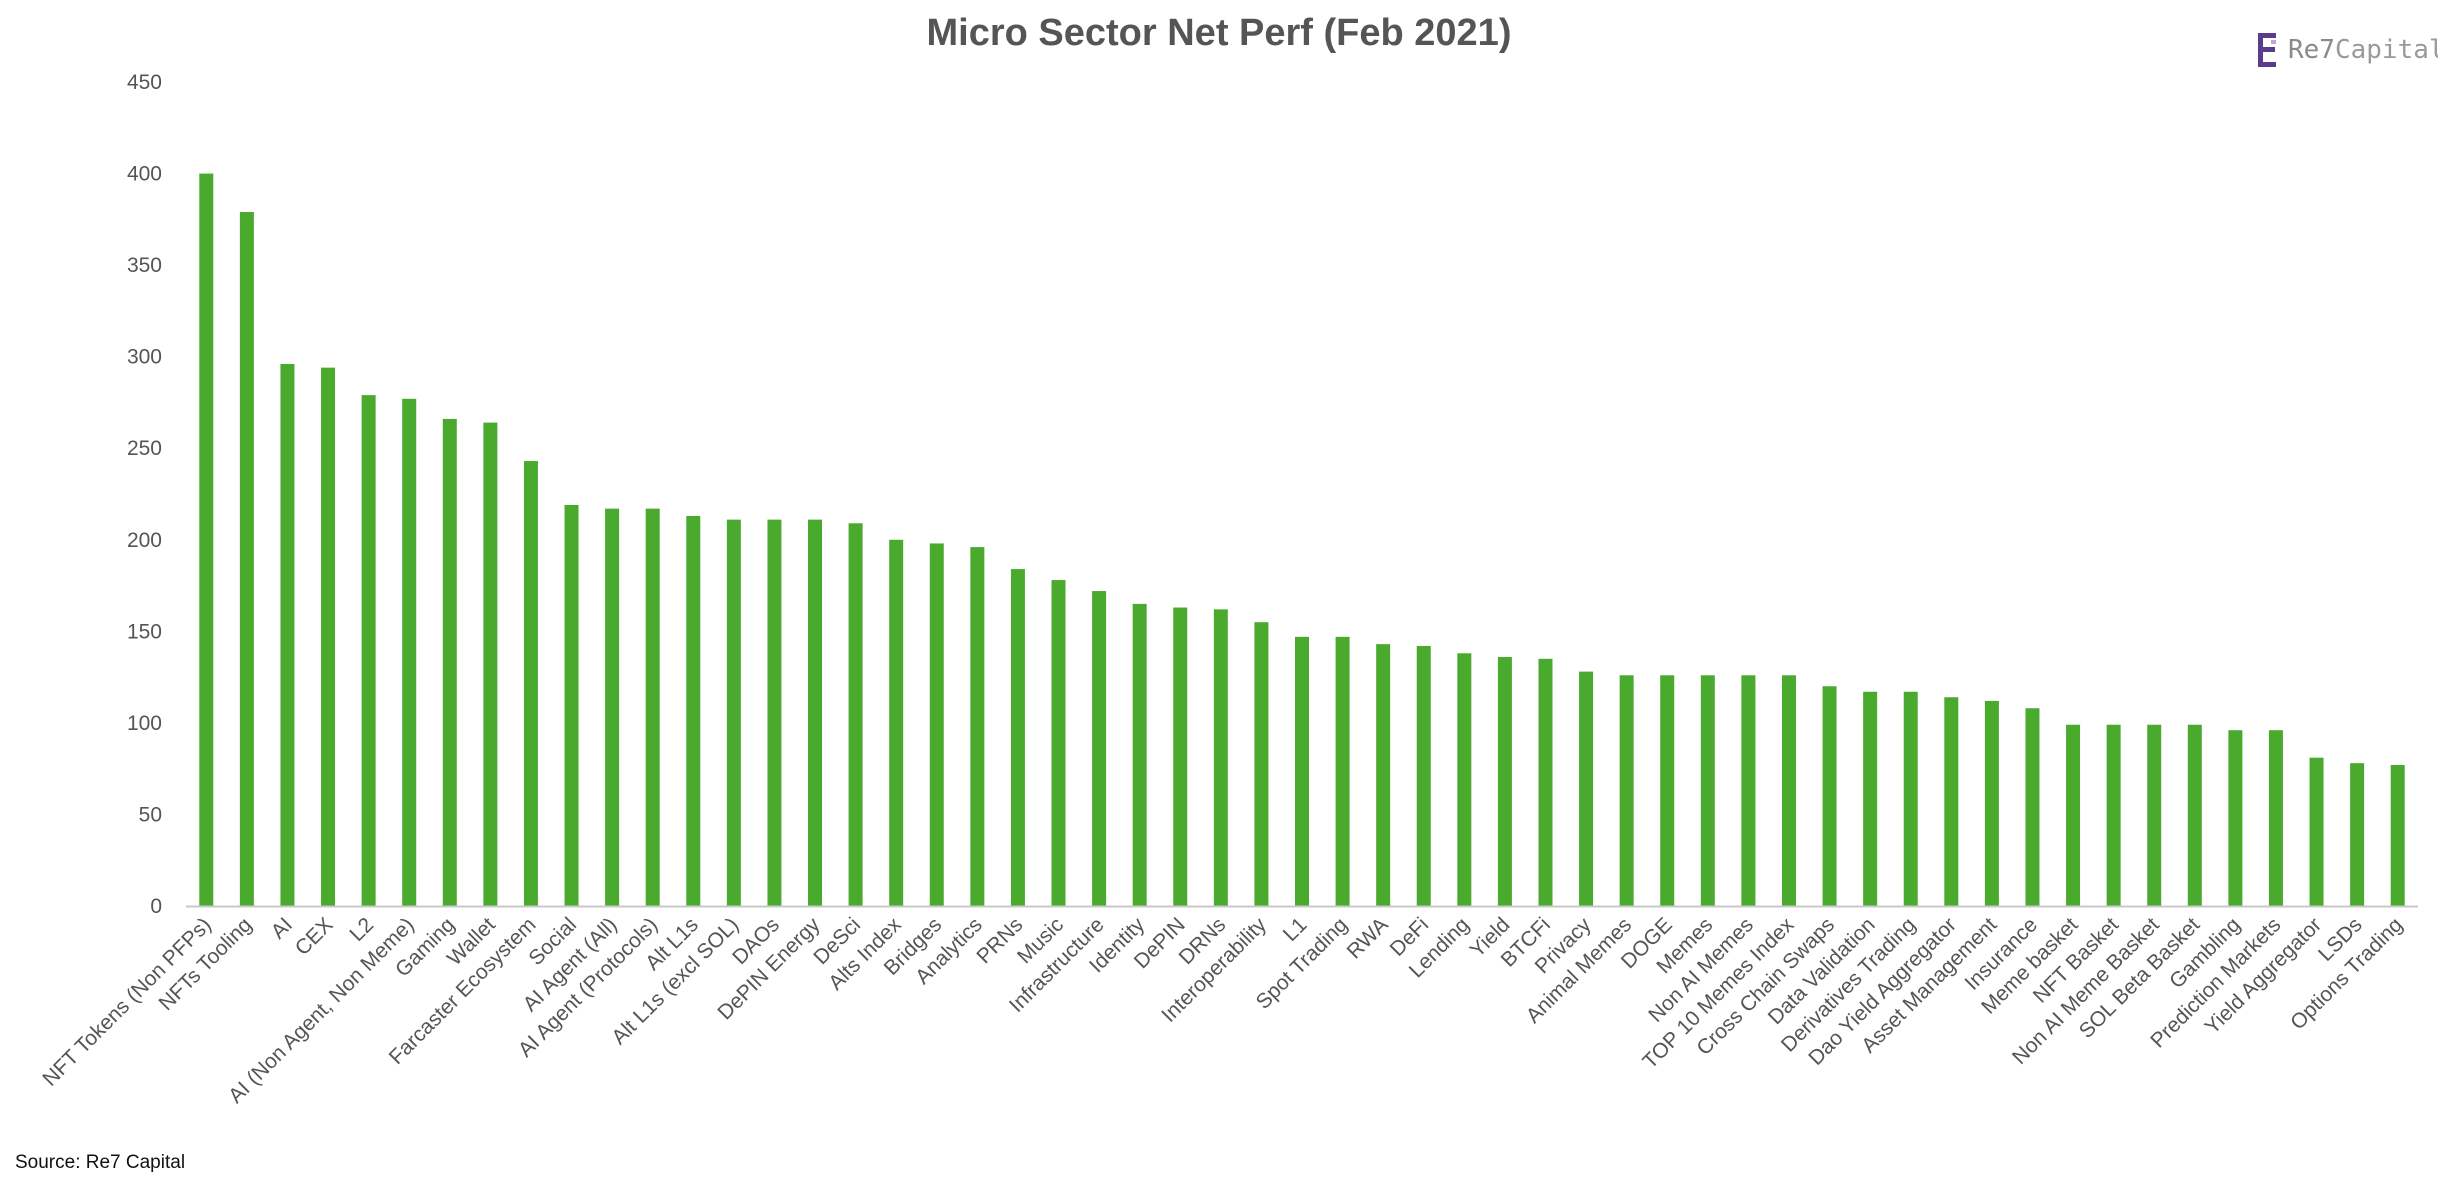 The image size is (2438, 1186). I want to click on x-category-label: NFT Tokens (Non PFPs), so click(126, 1001).